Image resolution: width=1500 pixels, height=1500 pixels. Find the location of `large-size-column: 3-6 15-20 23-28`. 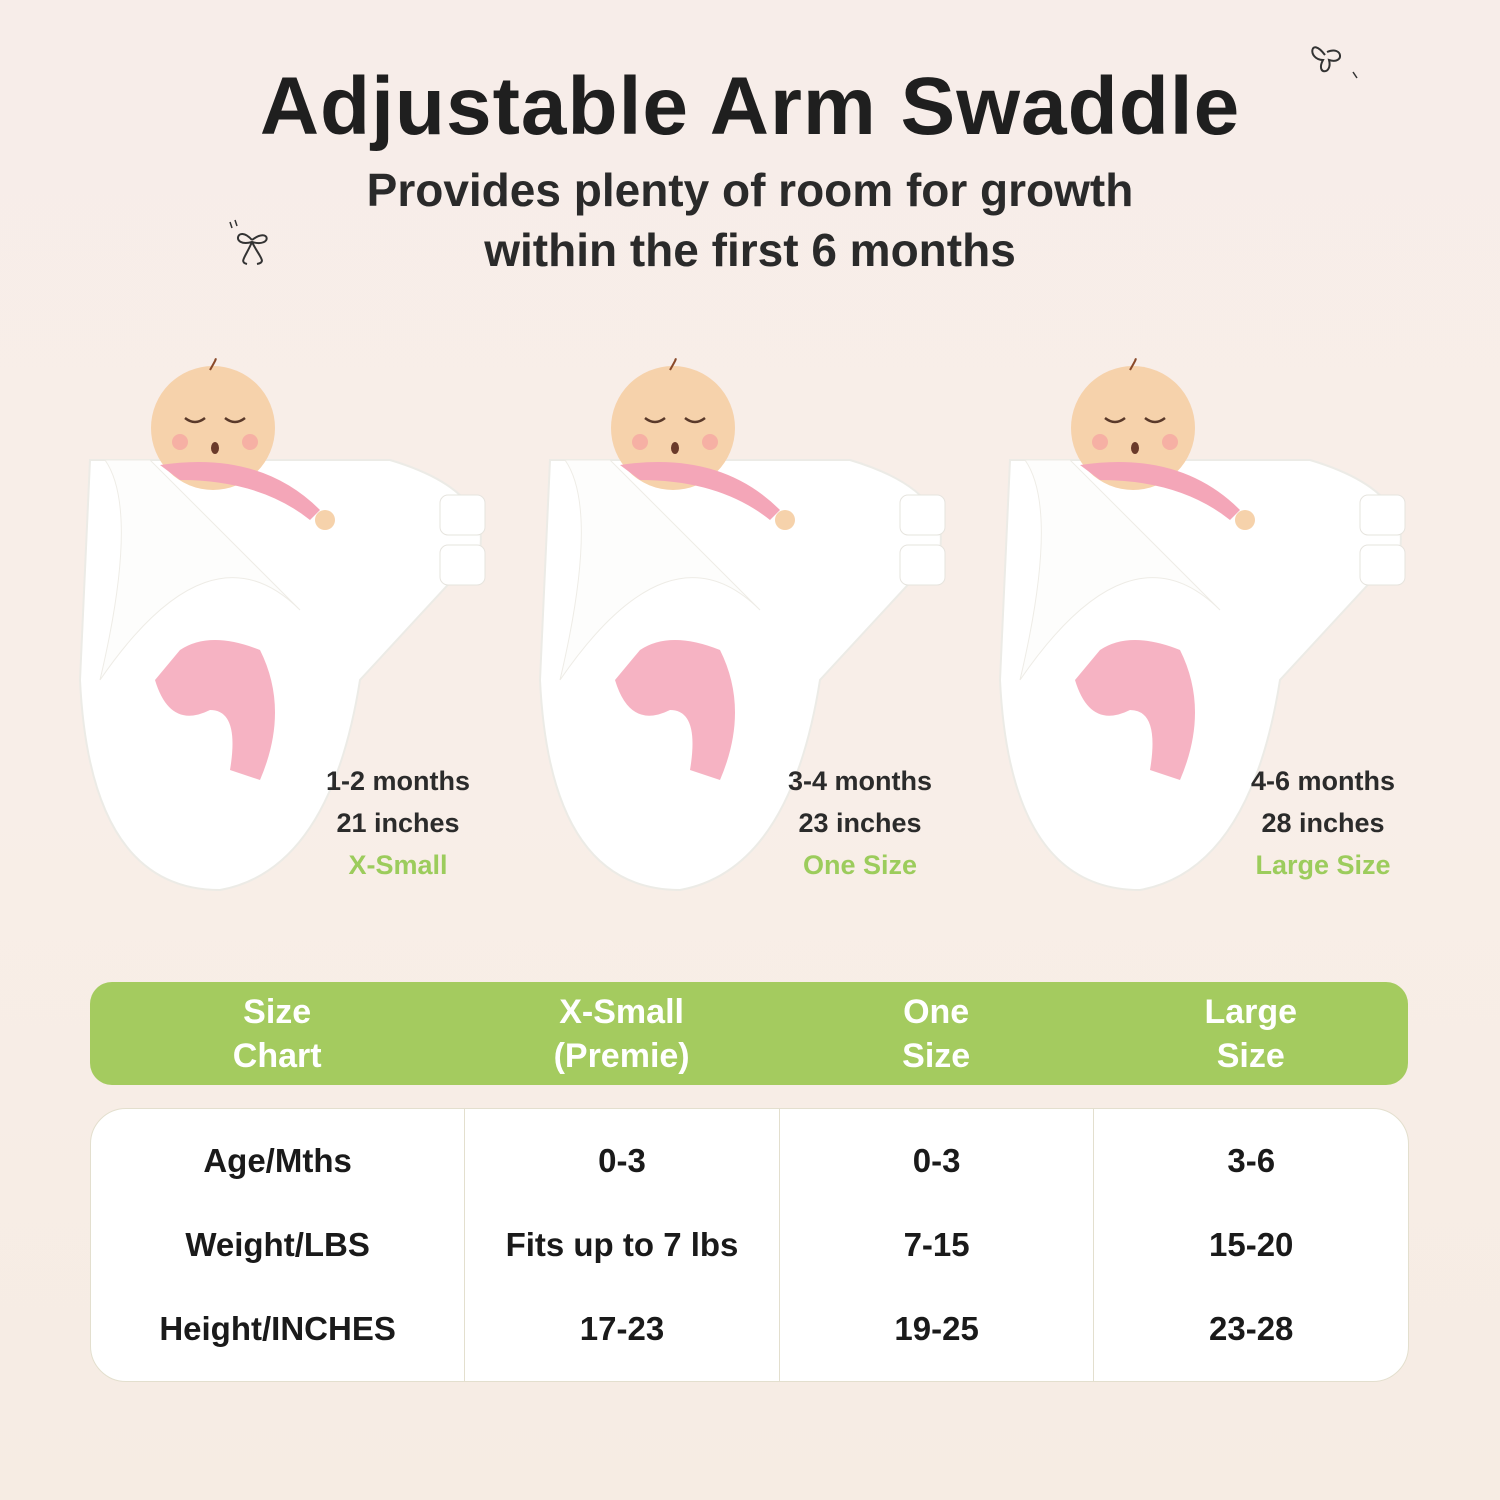

large-size-column: 3-6 15-20 23-28 is located at coordinates (1250, 1245).